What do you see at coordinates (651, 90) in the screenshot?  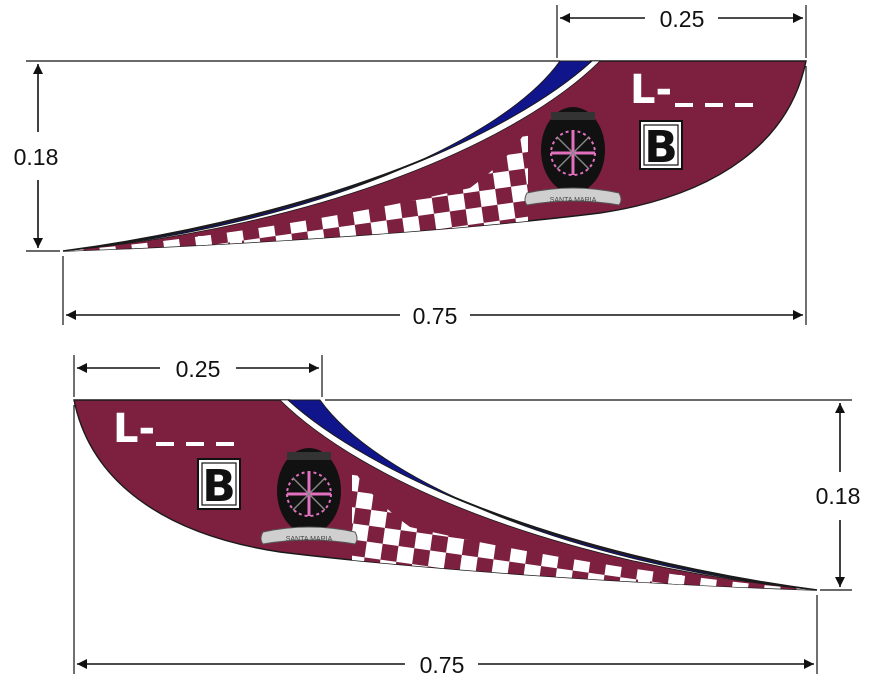 I see `top-code-prefix: L-` at bounding box center [651, 90].